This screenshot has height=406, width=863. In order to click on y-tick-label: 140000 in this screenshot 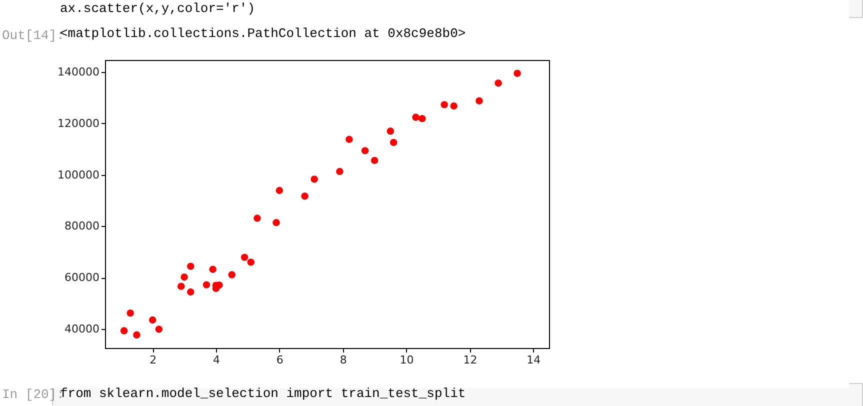, I will do `click(79, 72)`.